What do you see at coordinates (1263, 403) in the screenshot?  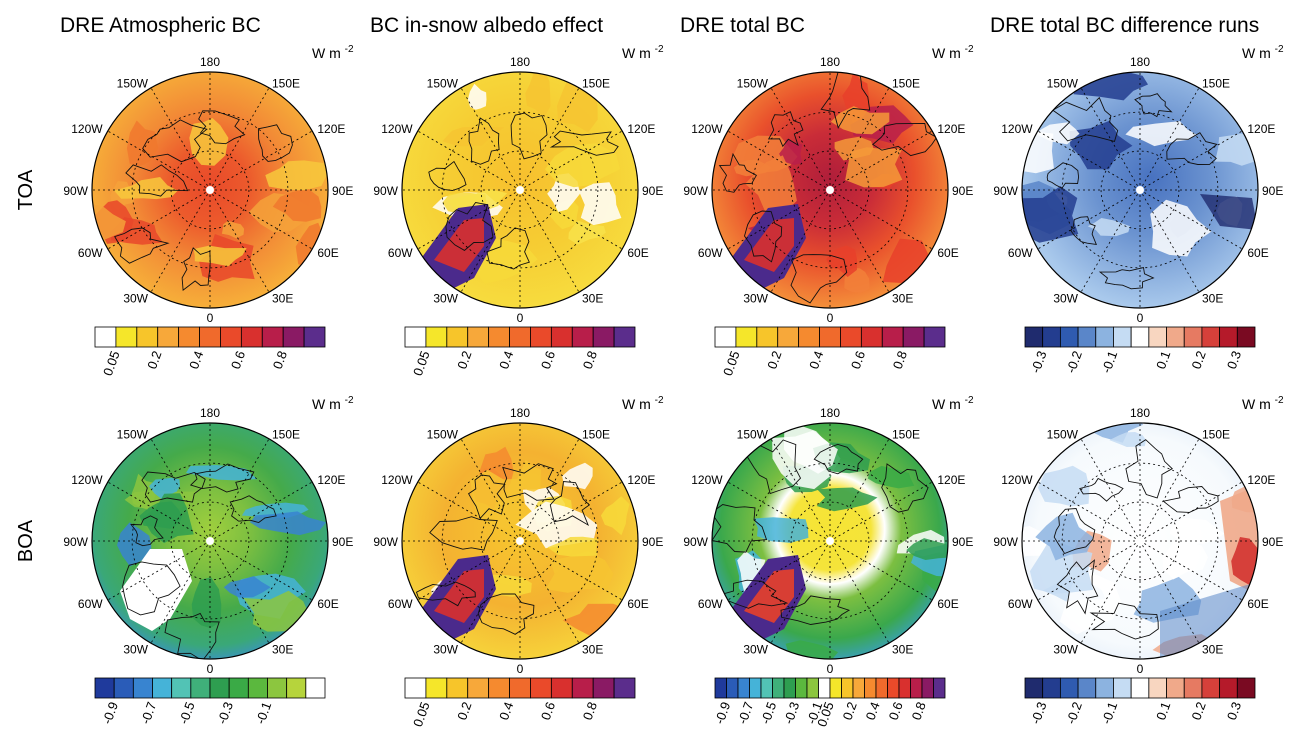 I see `unit-label: W m -2` at bounding box center [1263, 403].